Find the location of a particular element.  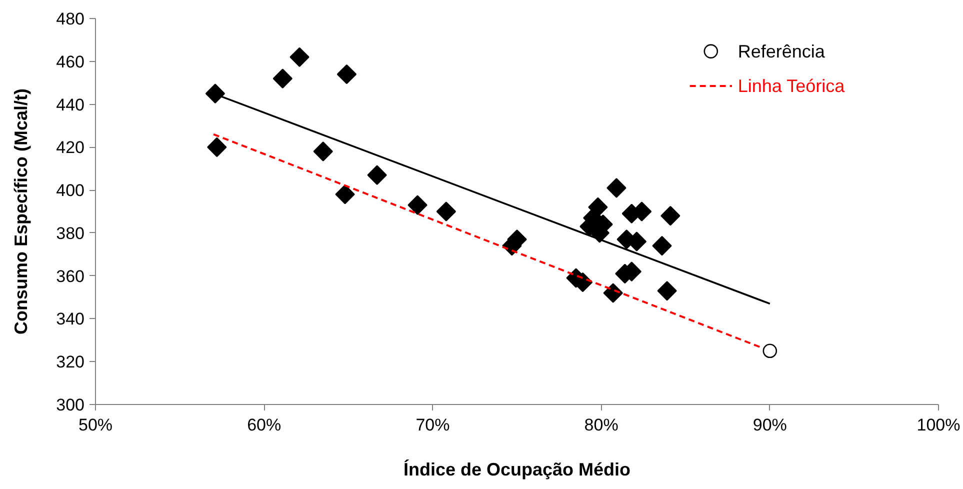

x-tick-label: 80% is located at coordinates (601, 425).